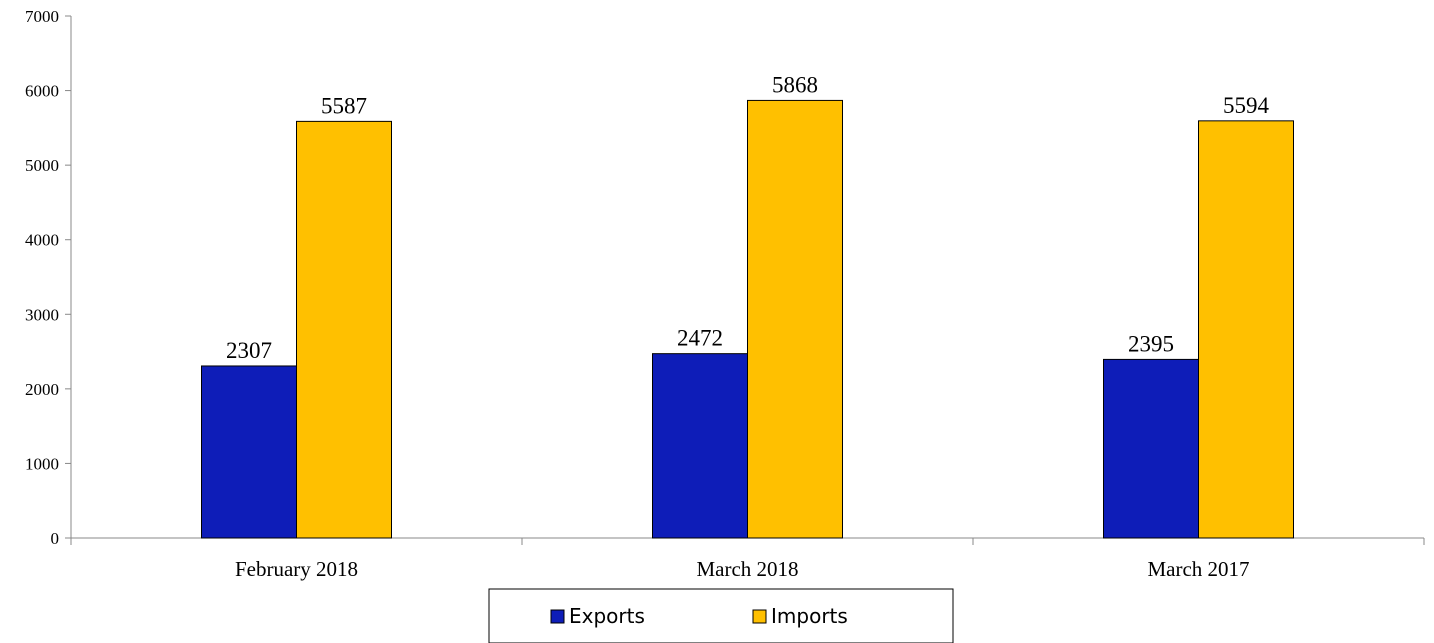  Describe the element at coordinates (759, 616) in the screenshot. I see `legend-swatch-imports` at that location.